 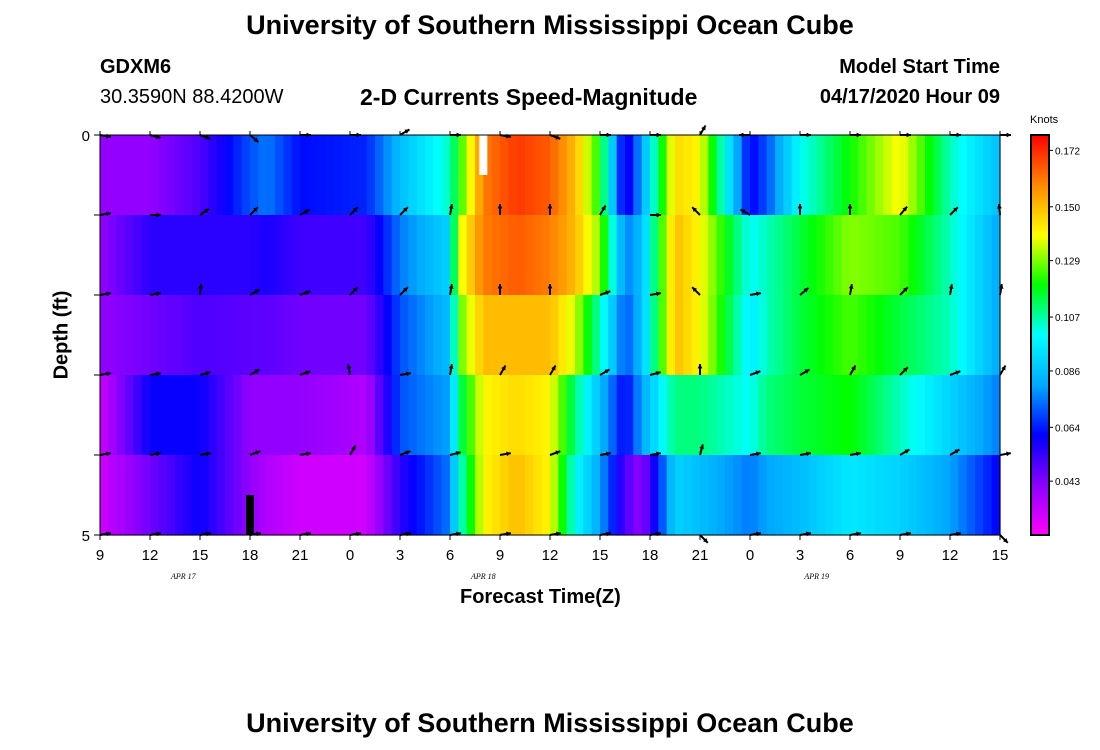 I want to click on colorbar-tick-label: 0.129, so click(x=1067, y=262).